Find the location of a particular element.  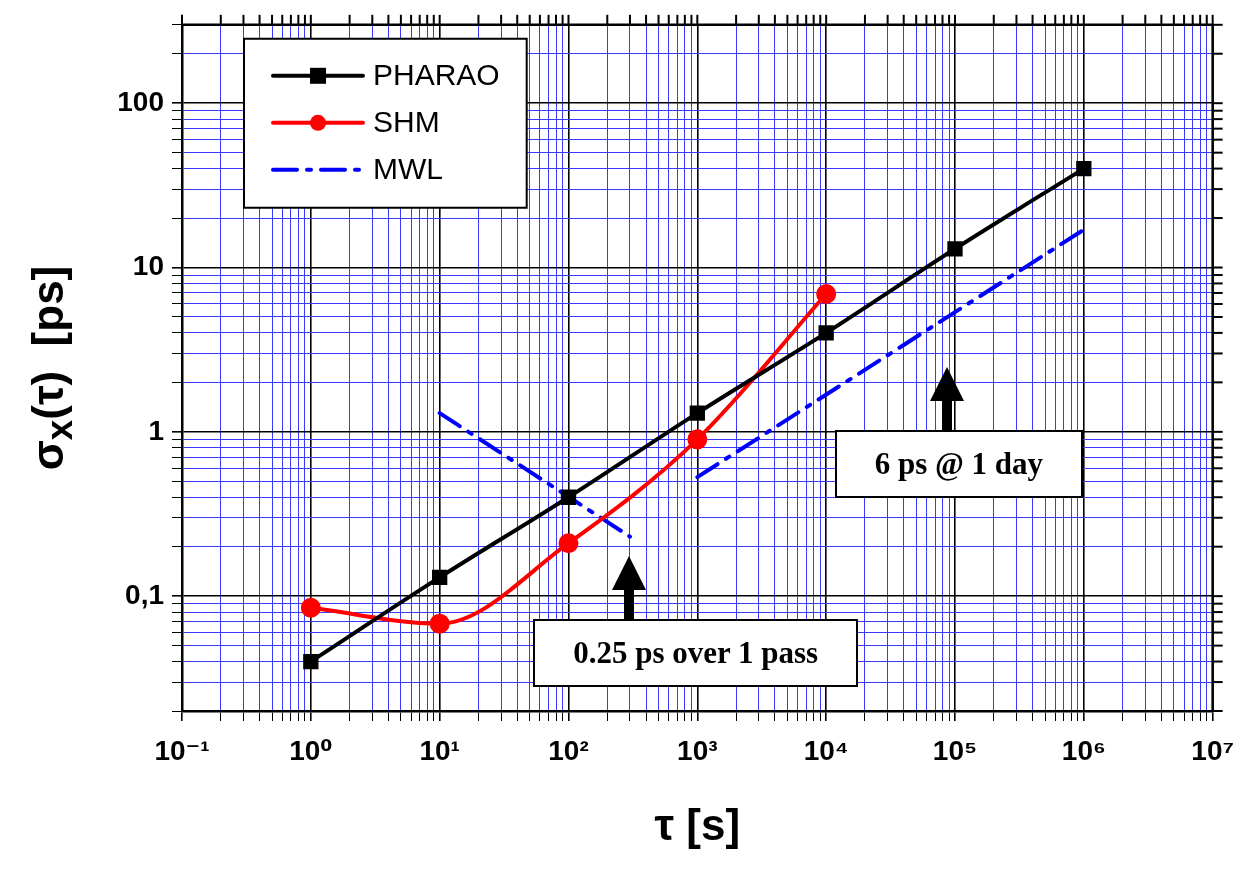

x-tick-label: 10⁻¹ is located at coordinates (182, 750).